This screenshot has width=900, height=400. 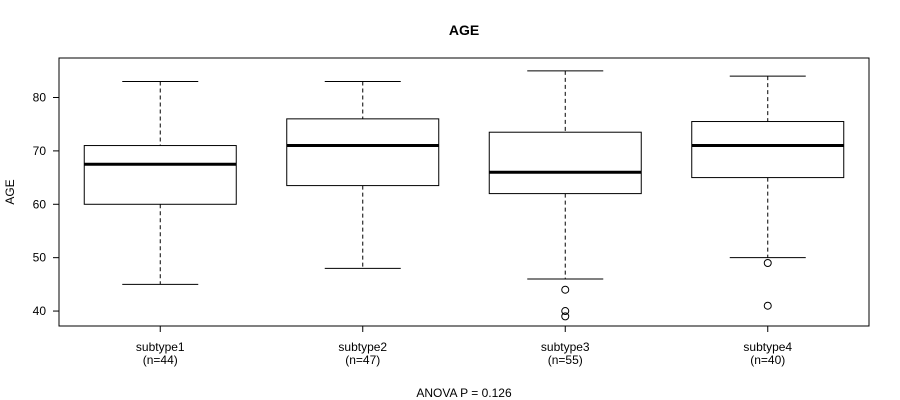 I want to click on x-count-label: (n=44), so click(x=160, y=360).